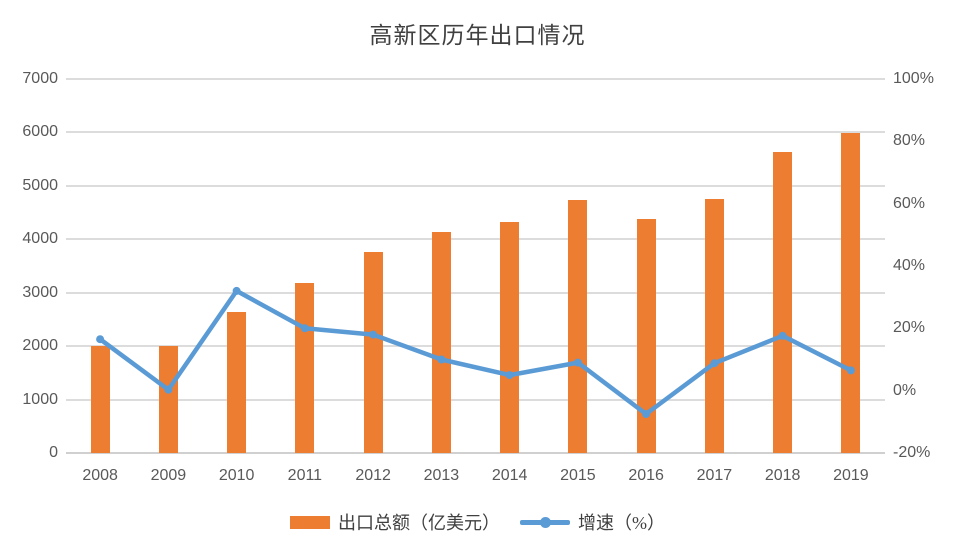 The height and width of the screenshot is (552, 955). Describe the element at coordinates (578, 475) in the screenshot. I see `x-axis-tick-label: 2015` at that location.